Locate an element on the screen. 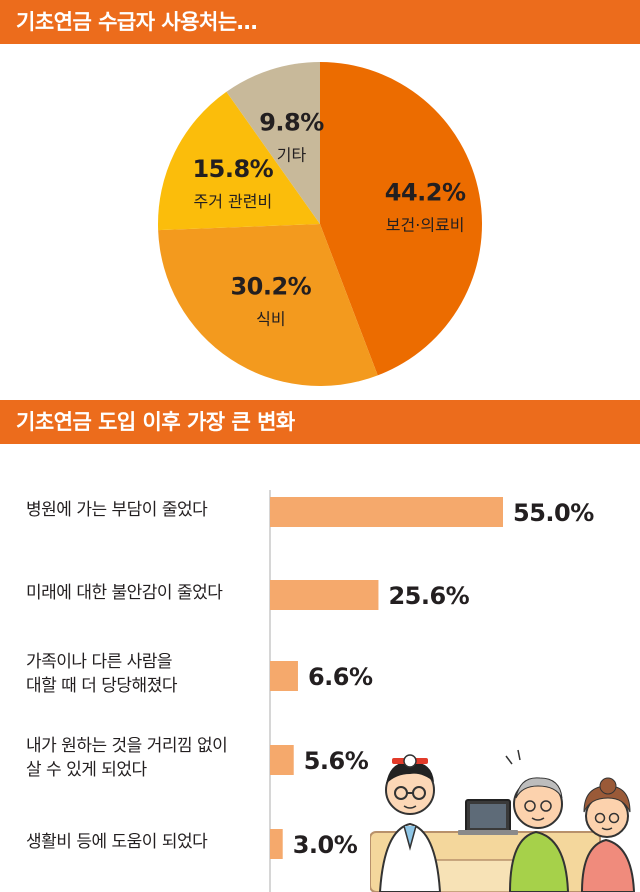  bar-value-label: 3.0% is located at coordinates (325, 845).